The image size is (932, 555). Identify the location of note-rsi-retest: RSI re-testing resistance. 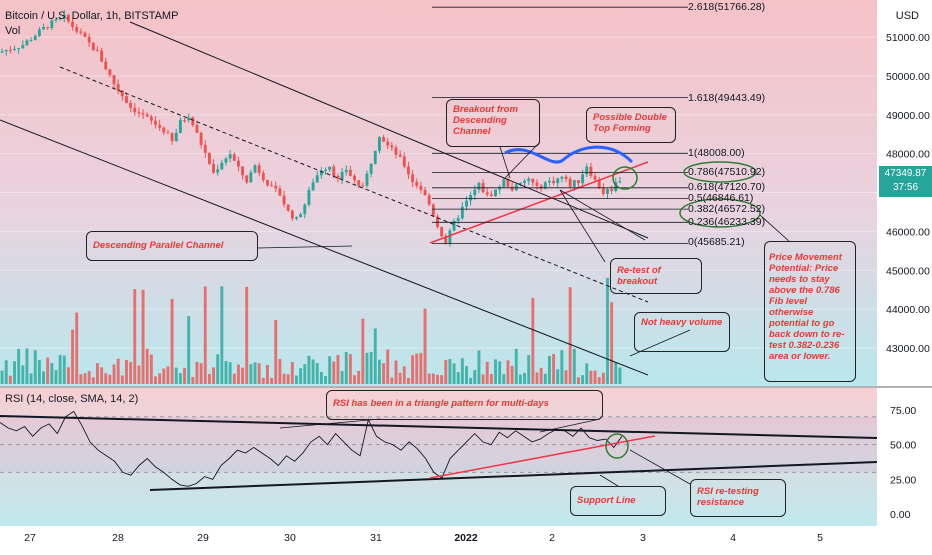
(738, 498).